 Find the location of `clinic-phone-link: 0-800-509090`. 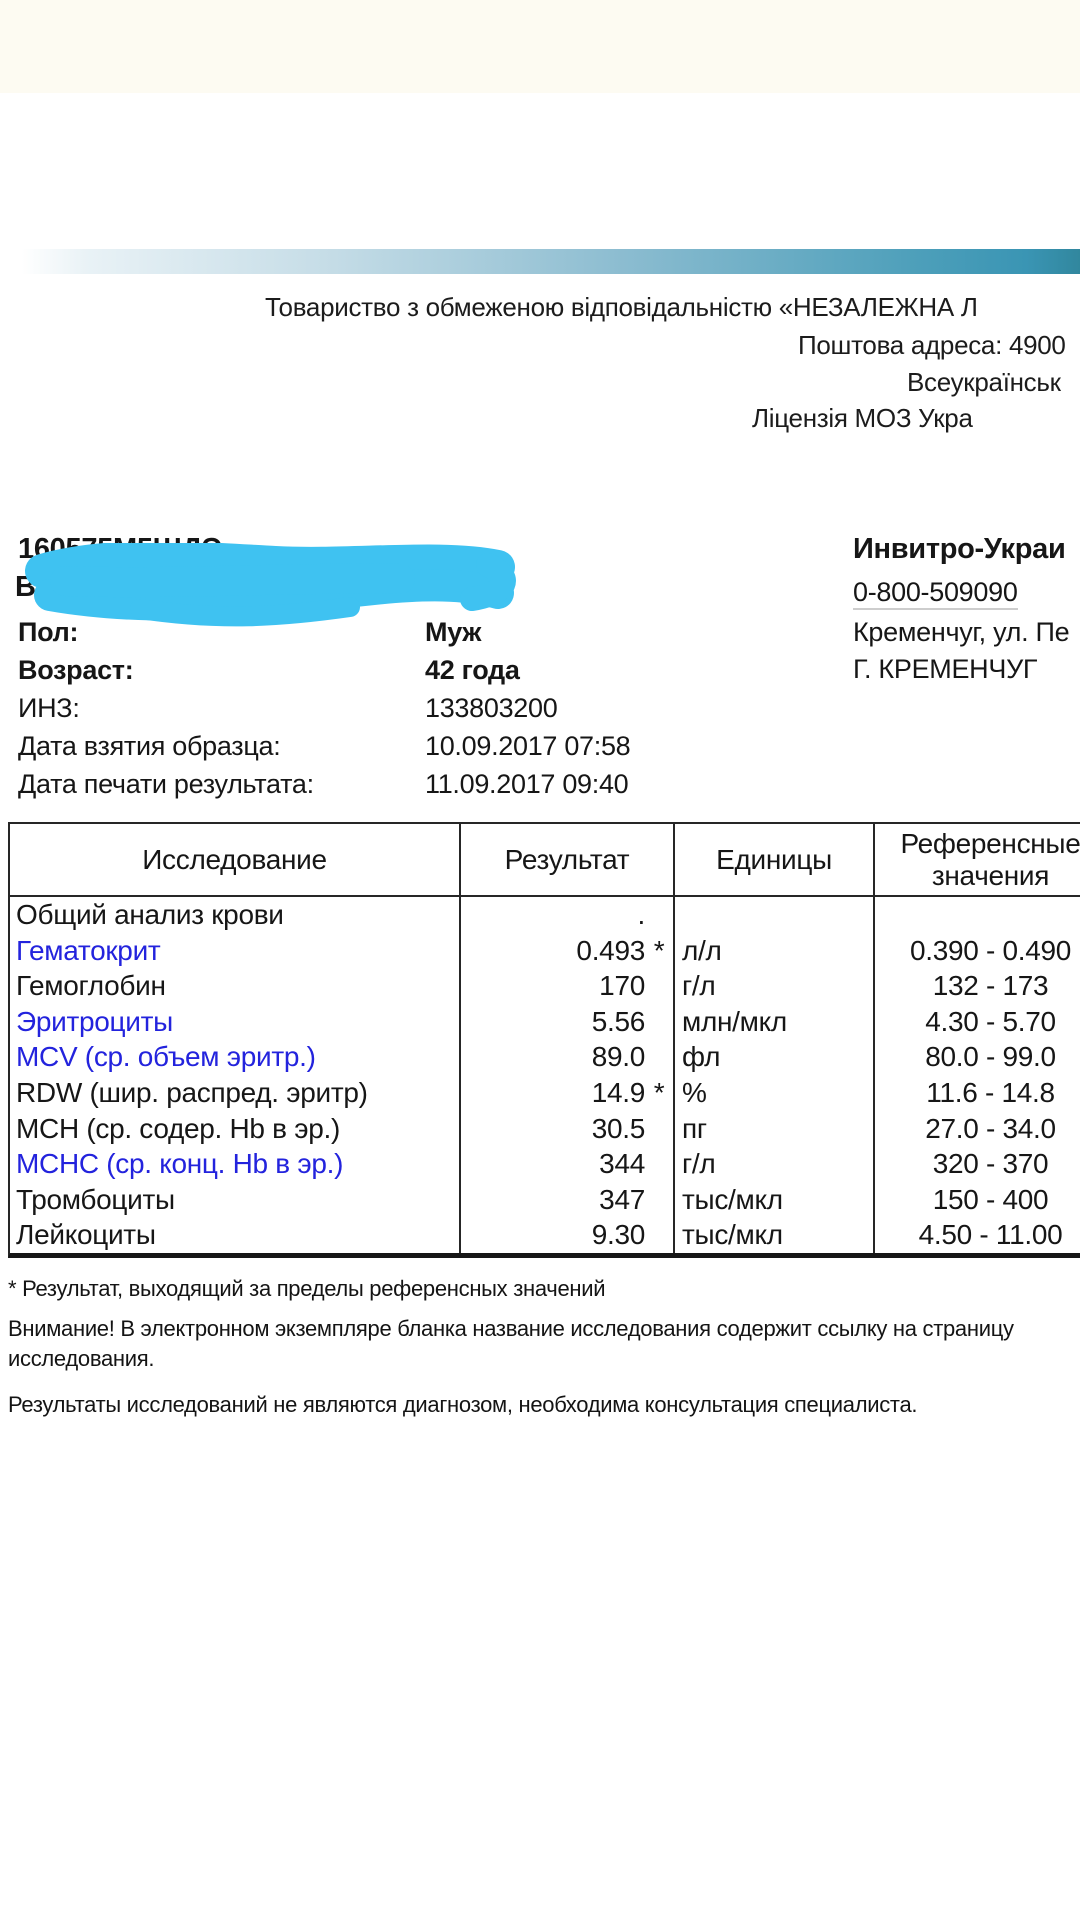

clinic-phone-link: 0-800-509090 is located at coordinates (935, 593).